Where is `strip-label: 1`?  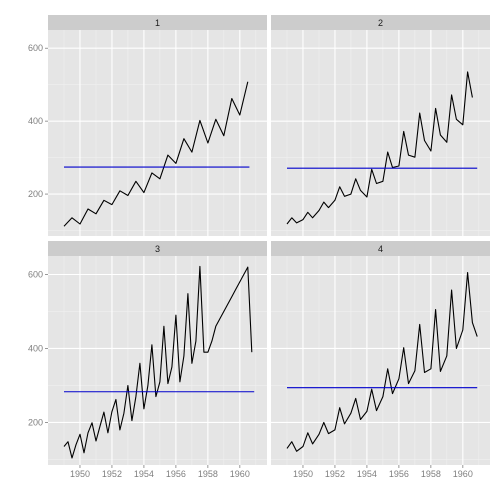
strip-label: 1 is located at coordinates (157, 23).